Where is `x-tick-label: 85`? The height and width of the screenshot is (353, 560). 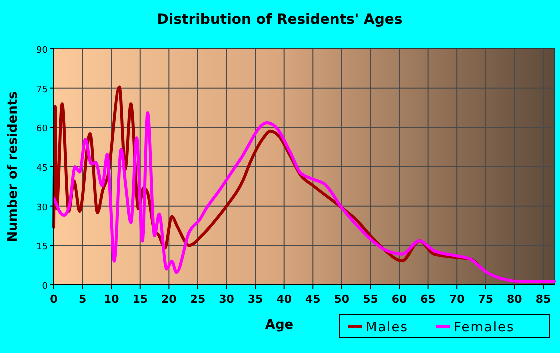 x-tick-label: 85 is located at coordinates (544, 299).